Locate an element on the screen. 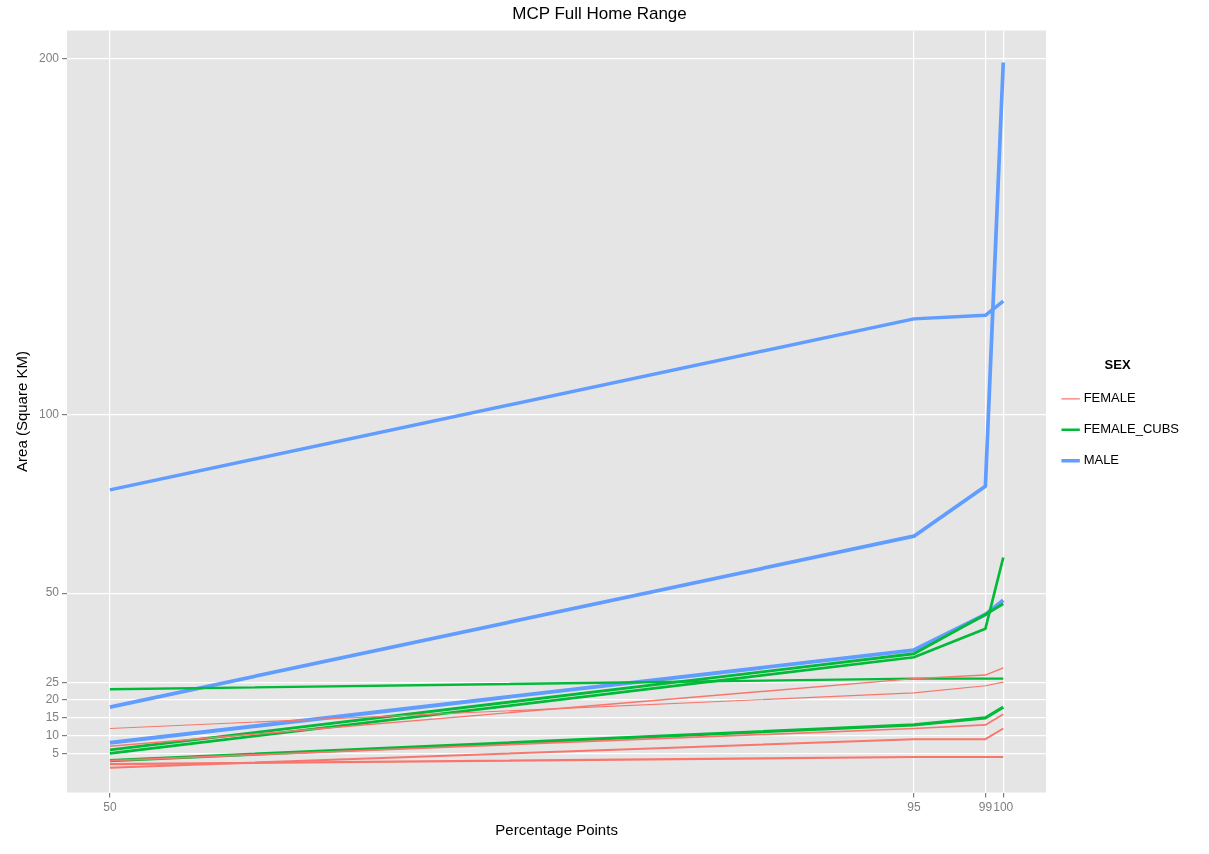 The image size is (1209, 854). y-tick-label: 25 is located at coordinates (52, 681).